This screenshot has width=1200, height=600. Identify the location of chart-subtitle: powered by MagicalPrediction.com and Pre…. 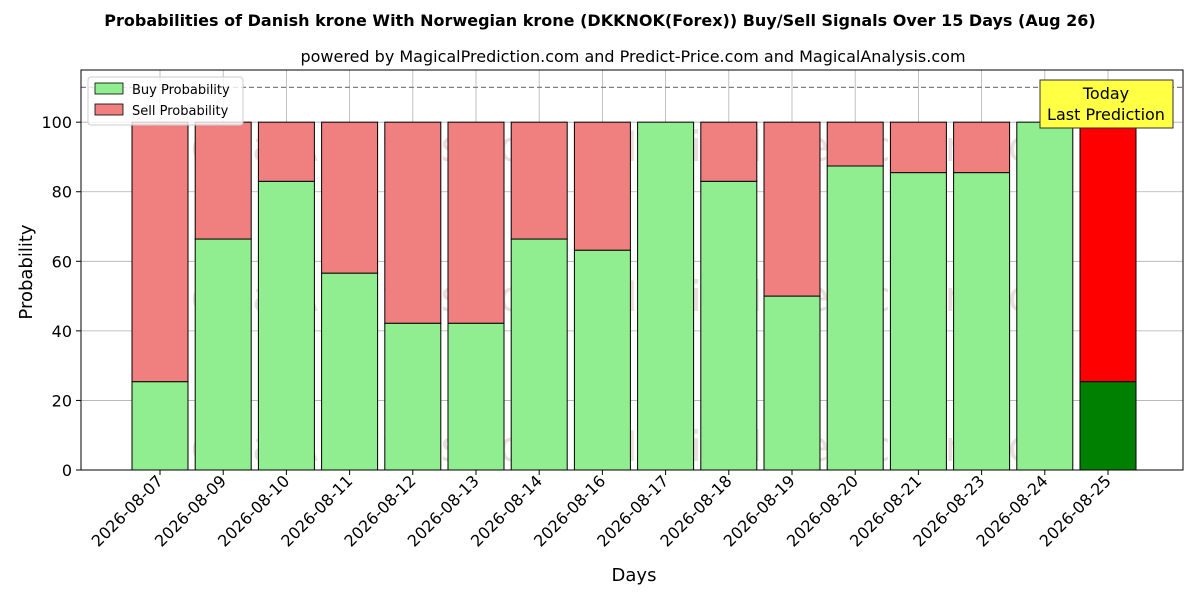
(632, 56).